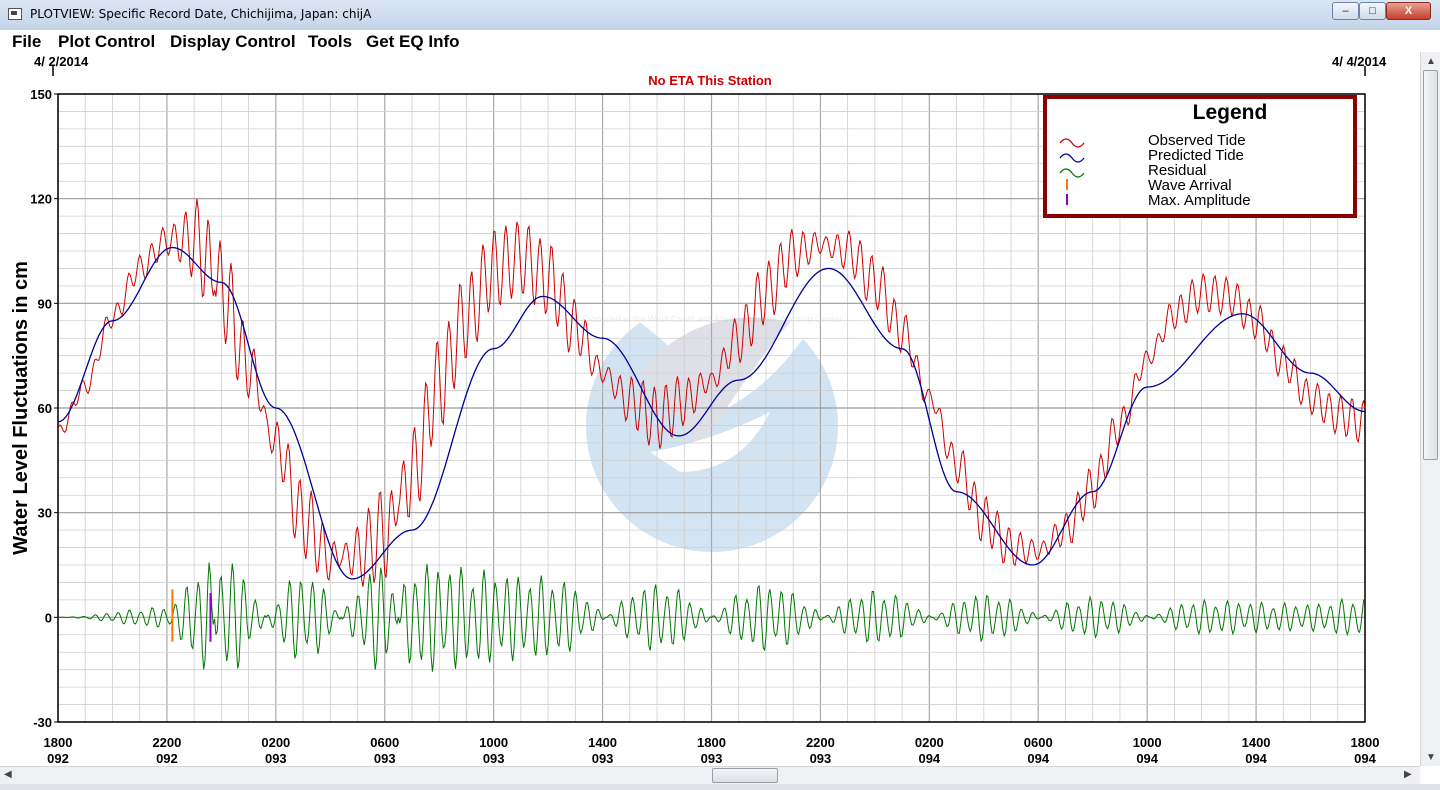 This screenshot has height=790, width=1440. Describe the element at coordinates (21, 408) in the screenshot. I see `y-axis-label: Water Level Fluctuations in cm` at that location.